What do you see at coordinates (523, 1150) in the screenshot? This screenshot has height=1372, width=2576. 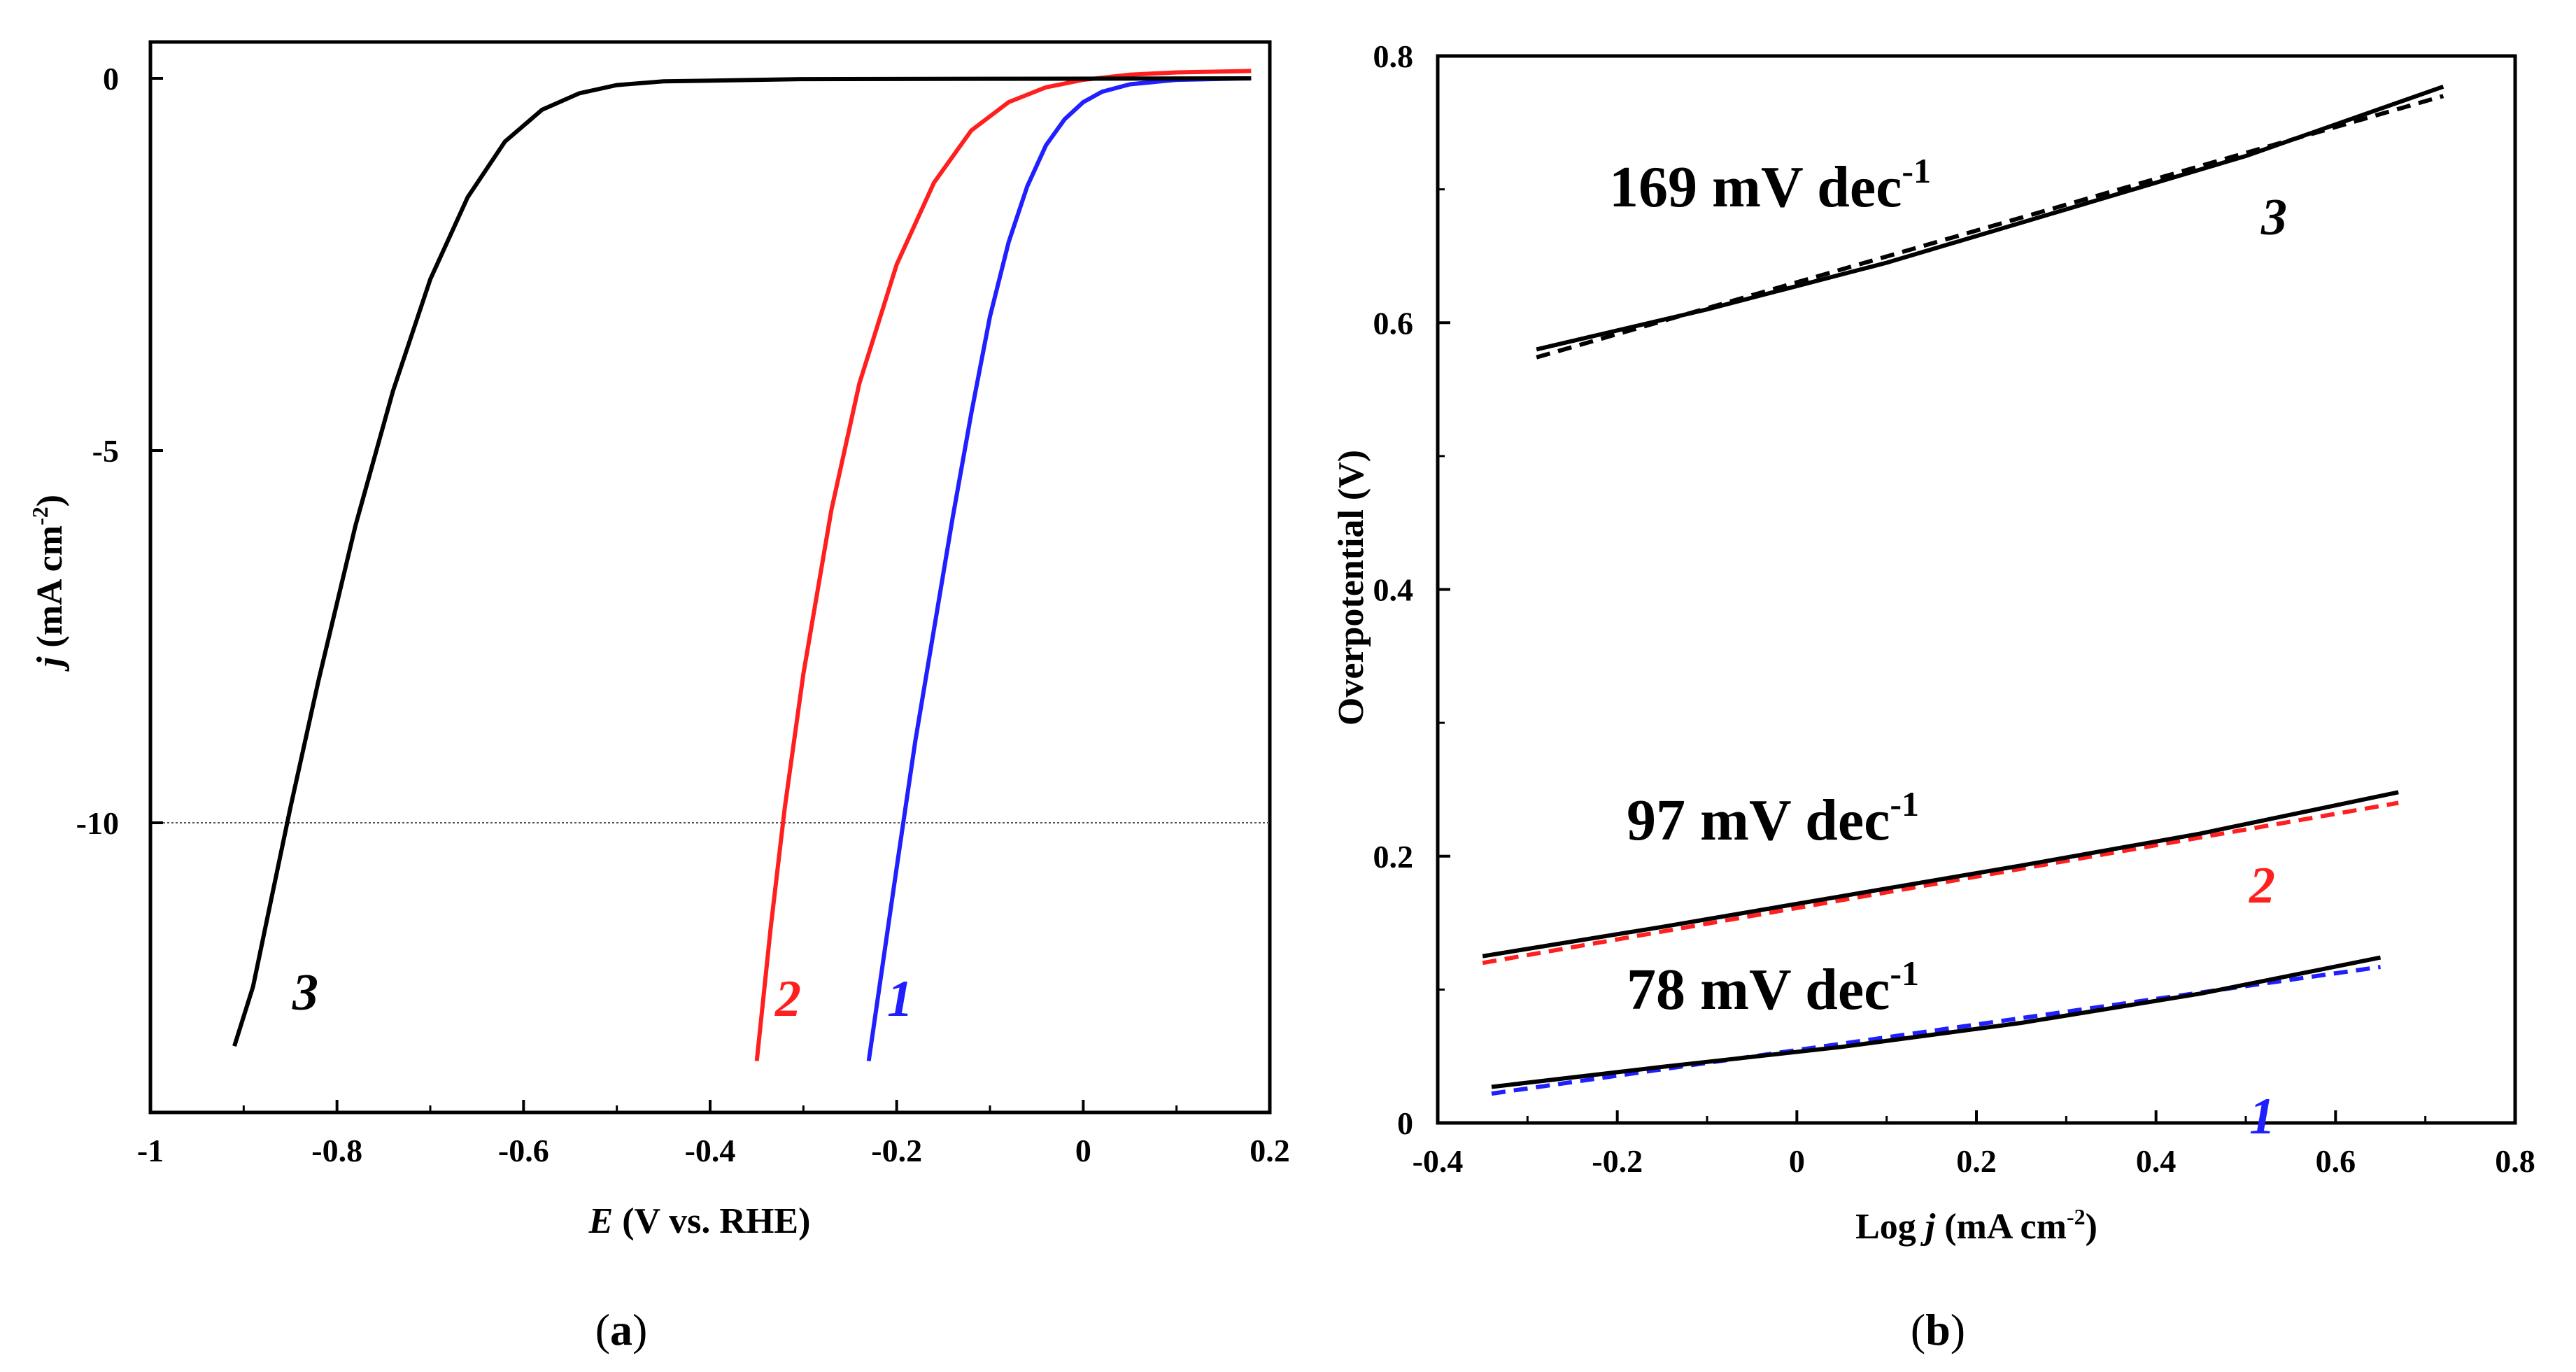 I see `panel-a-x-tick-label: -0.6` at bounding box center [523, 1150].